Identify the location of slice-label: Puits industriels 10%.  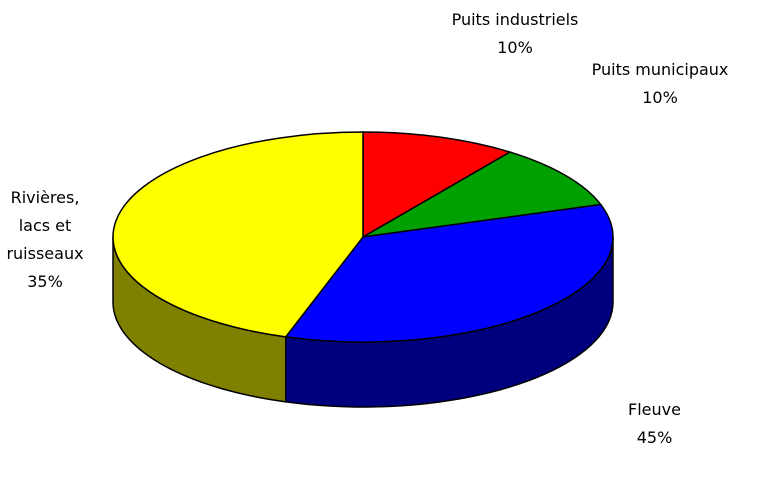
(515, 34).